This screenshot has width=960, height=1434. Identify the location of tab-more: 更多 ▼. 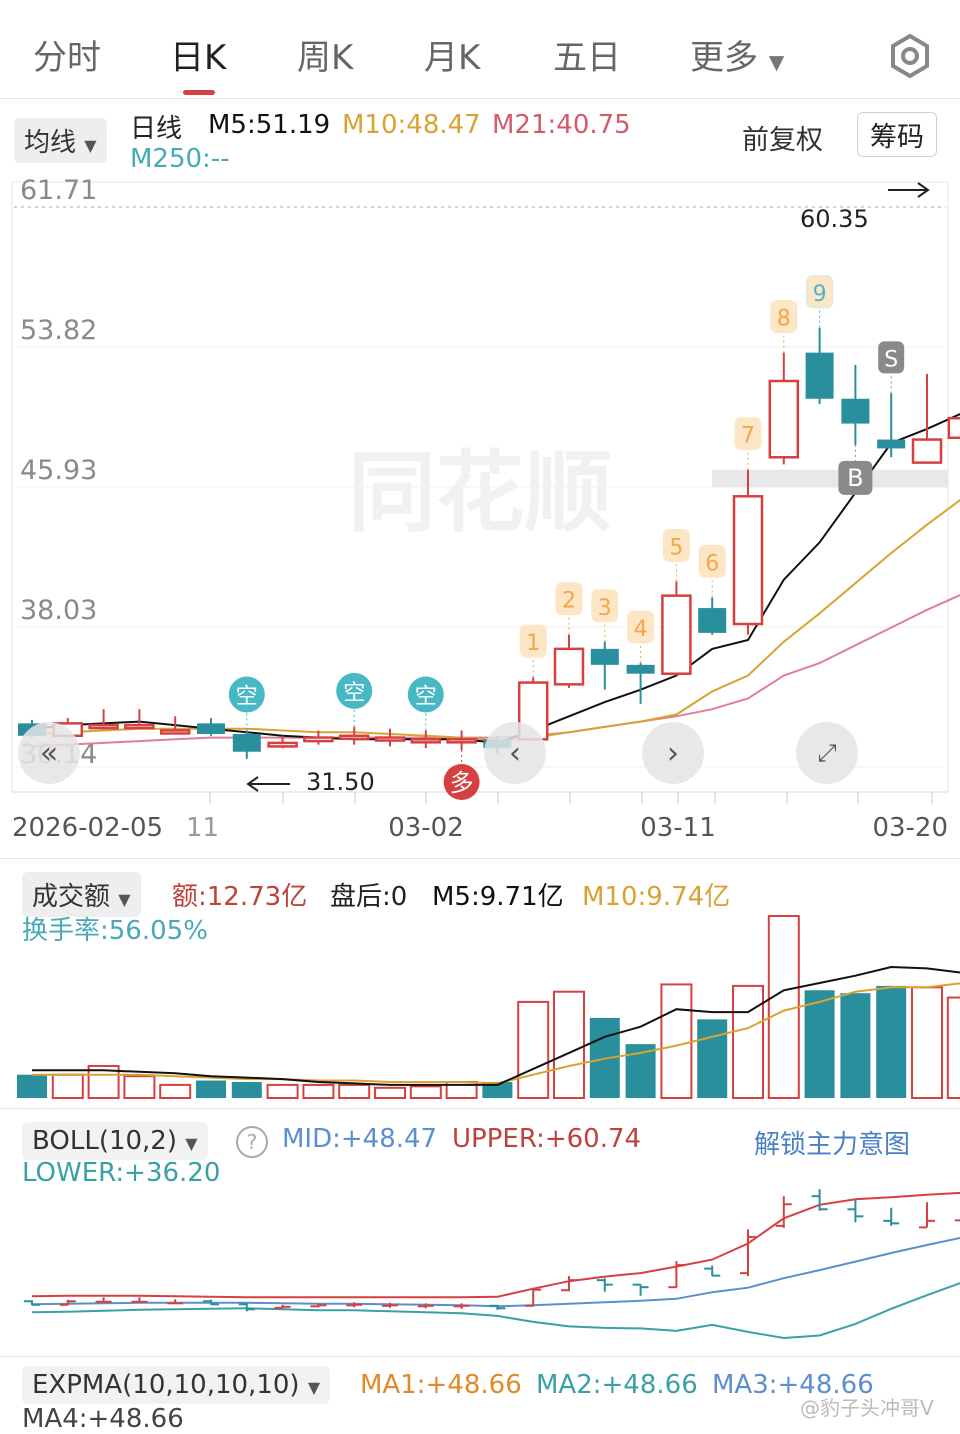
(737, 54).